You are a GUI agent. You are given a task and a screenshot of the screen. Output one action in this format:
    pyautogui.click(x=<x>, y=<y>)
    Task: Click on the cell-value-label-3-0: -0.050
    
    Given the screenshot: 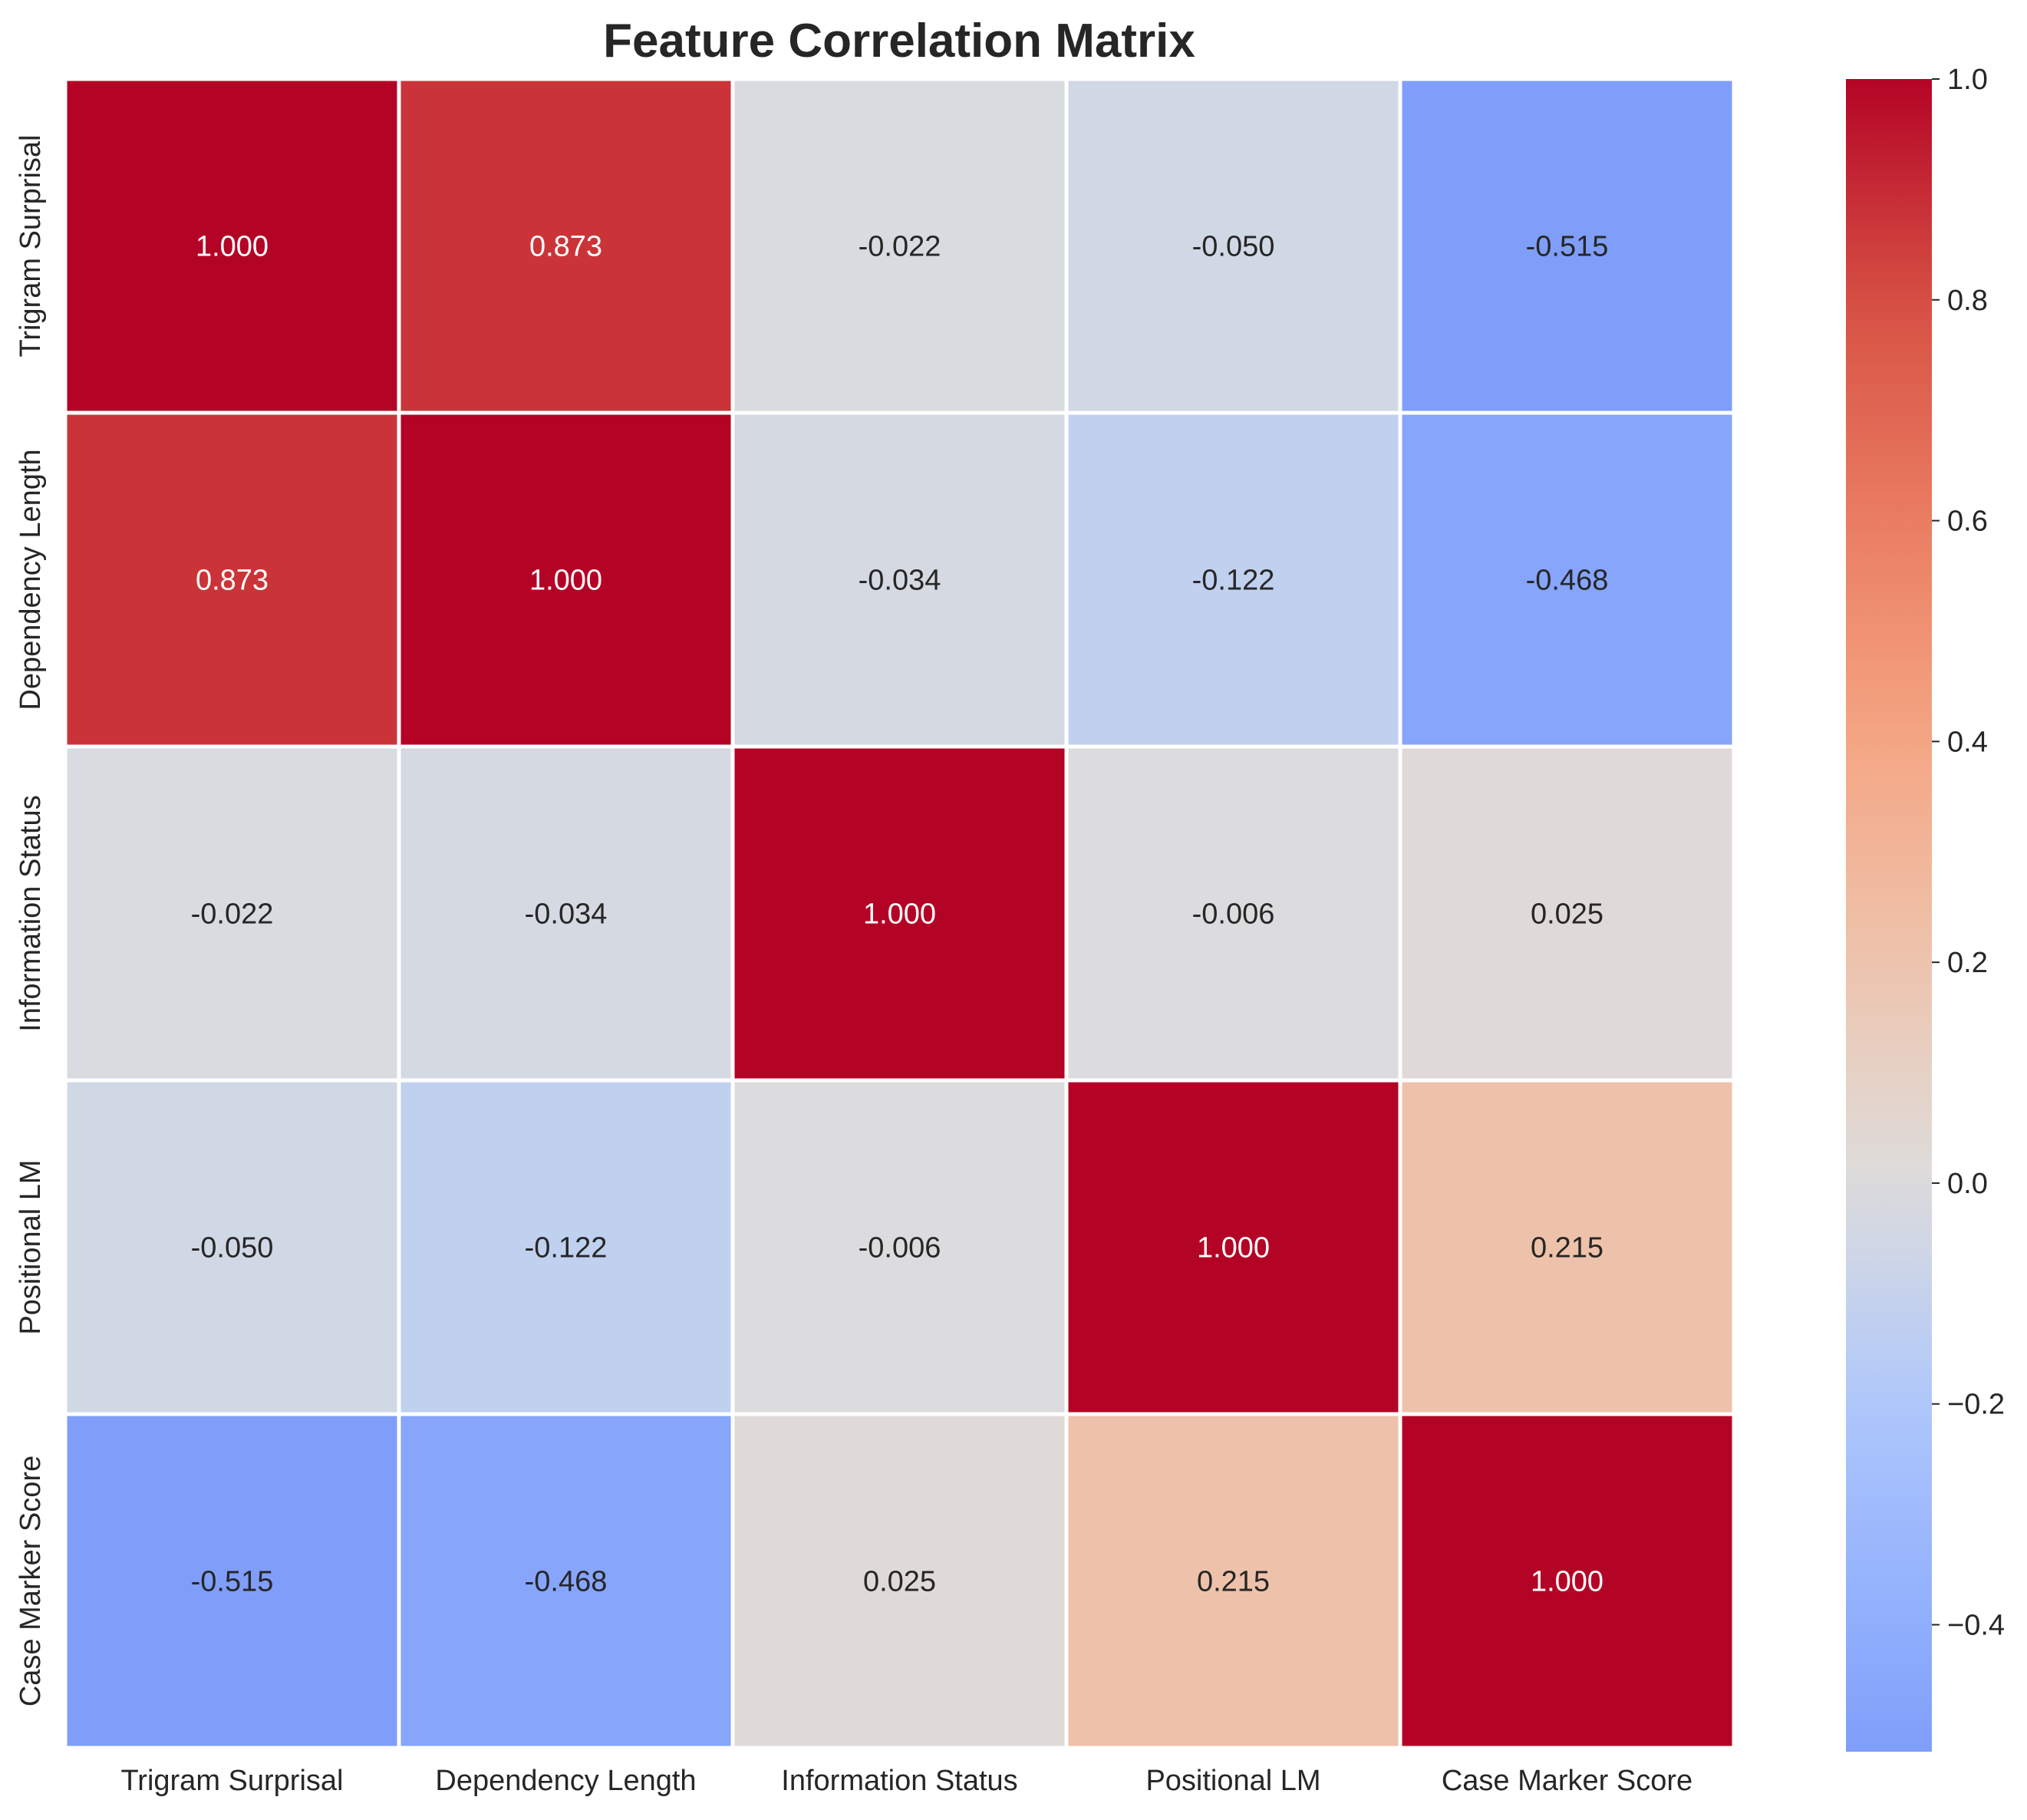 What is the action you would take?
    pyautogui.click(x=232, y=1248)
    